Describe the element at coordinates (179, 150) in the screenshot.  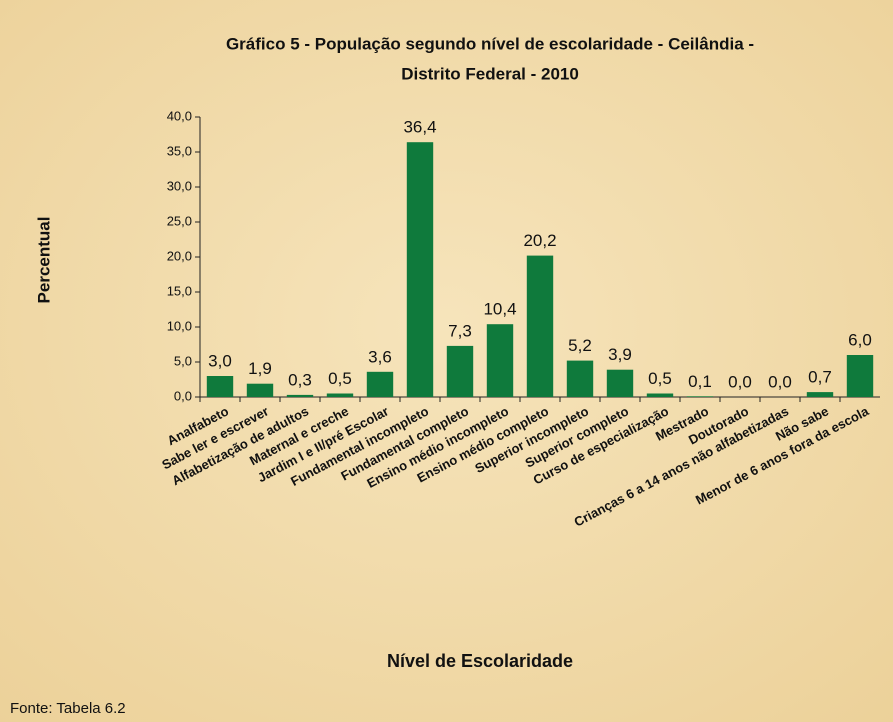
I see `y-tick-label: 35,0` at that location.